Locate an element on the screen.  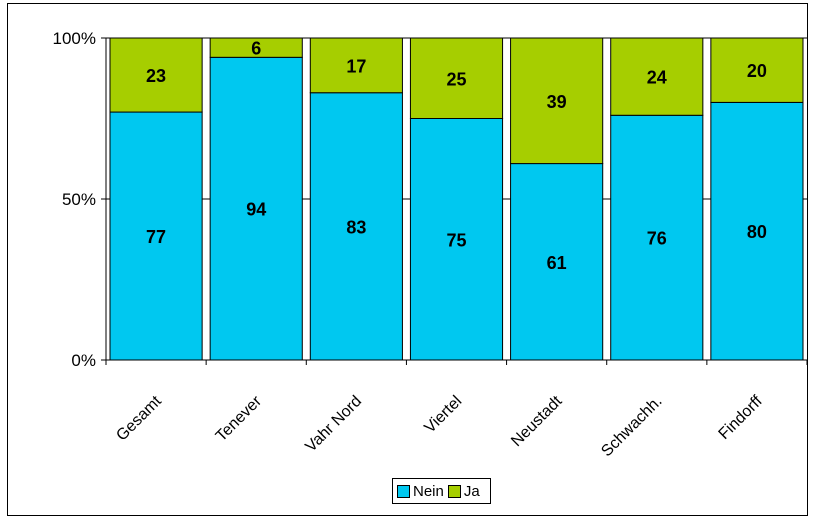
data-label: 20 is located at coordinates (757, 71).